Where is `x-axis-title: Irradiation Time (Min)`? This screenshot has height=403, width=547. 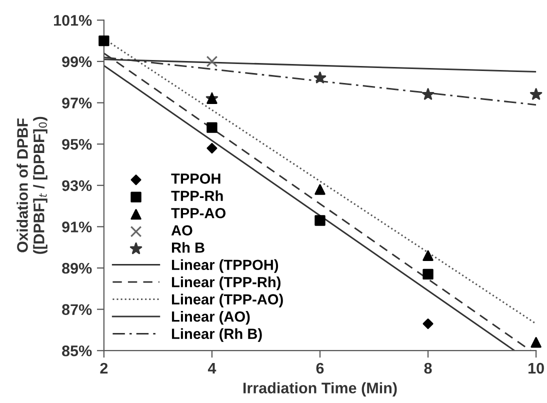
x-axis-title: Irradiation Time (Min) is located at coordinates (320, 389).